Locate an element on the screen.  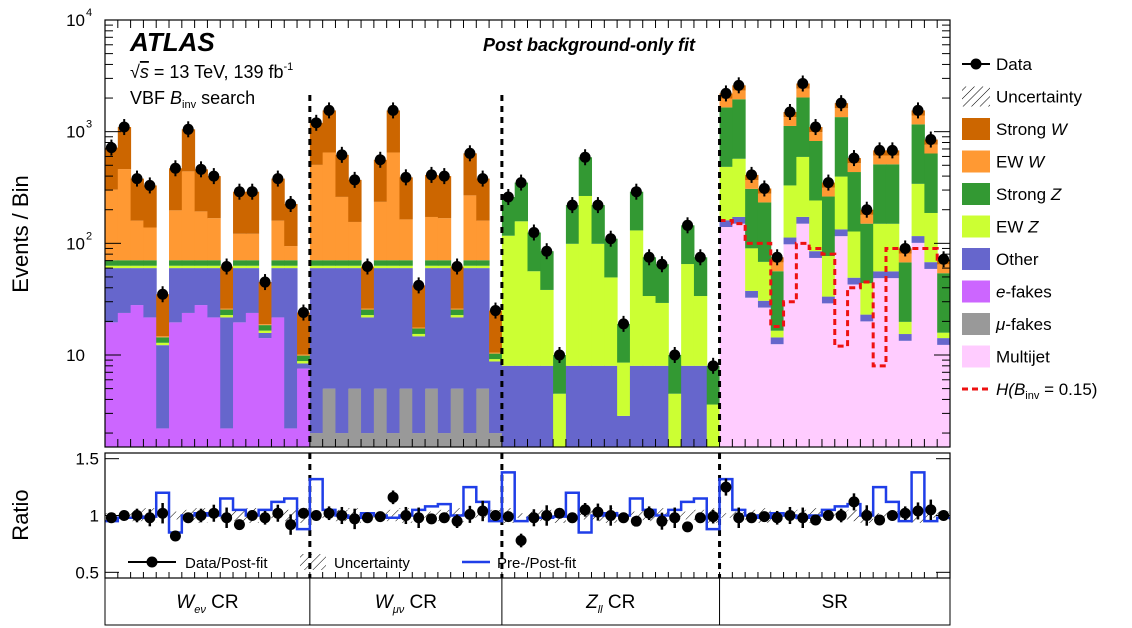
ratio-legend-data-dot is located at coordinates (152, 562).